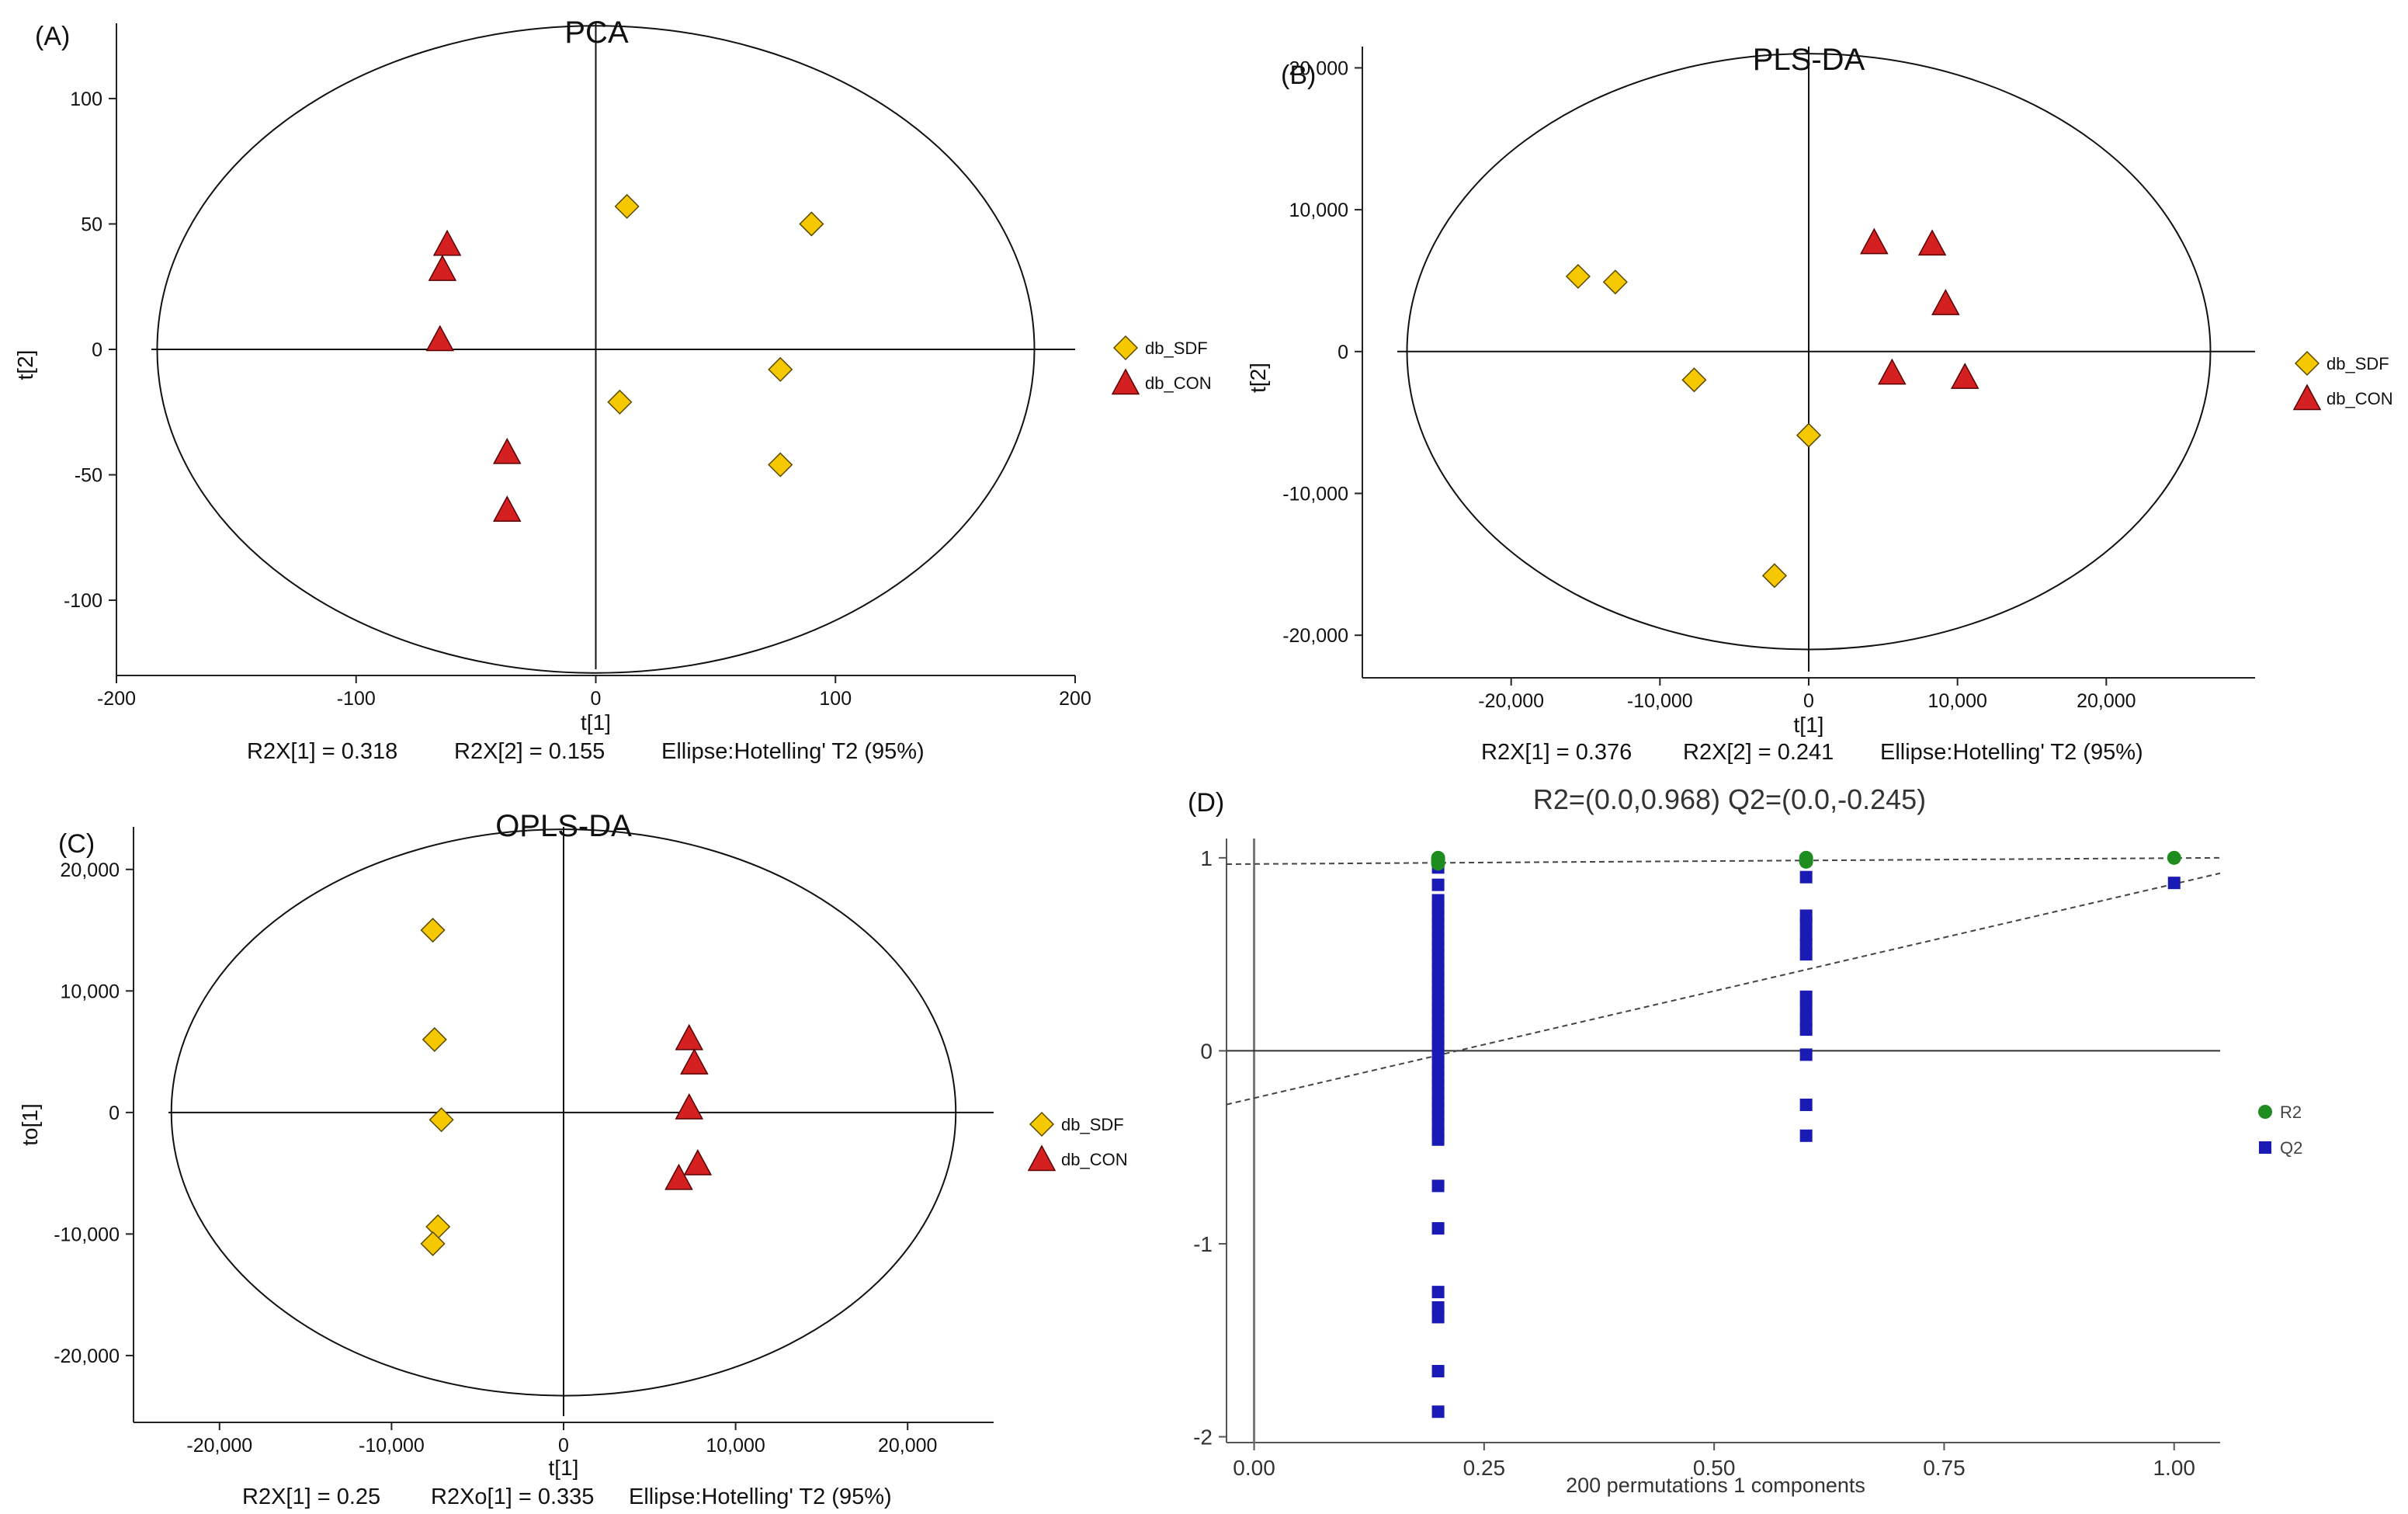 The width and height of the screenshot is (2408, 1514). Describe the element at coordinates (219, 1446) in the screenshot. I see `x-tick-label: -20,000` at that location.